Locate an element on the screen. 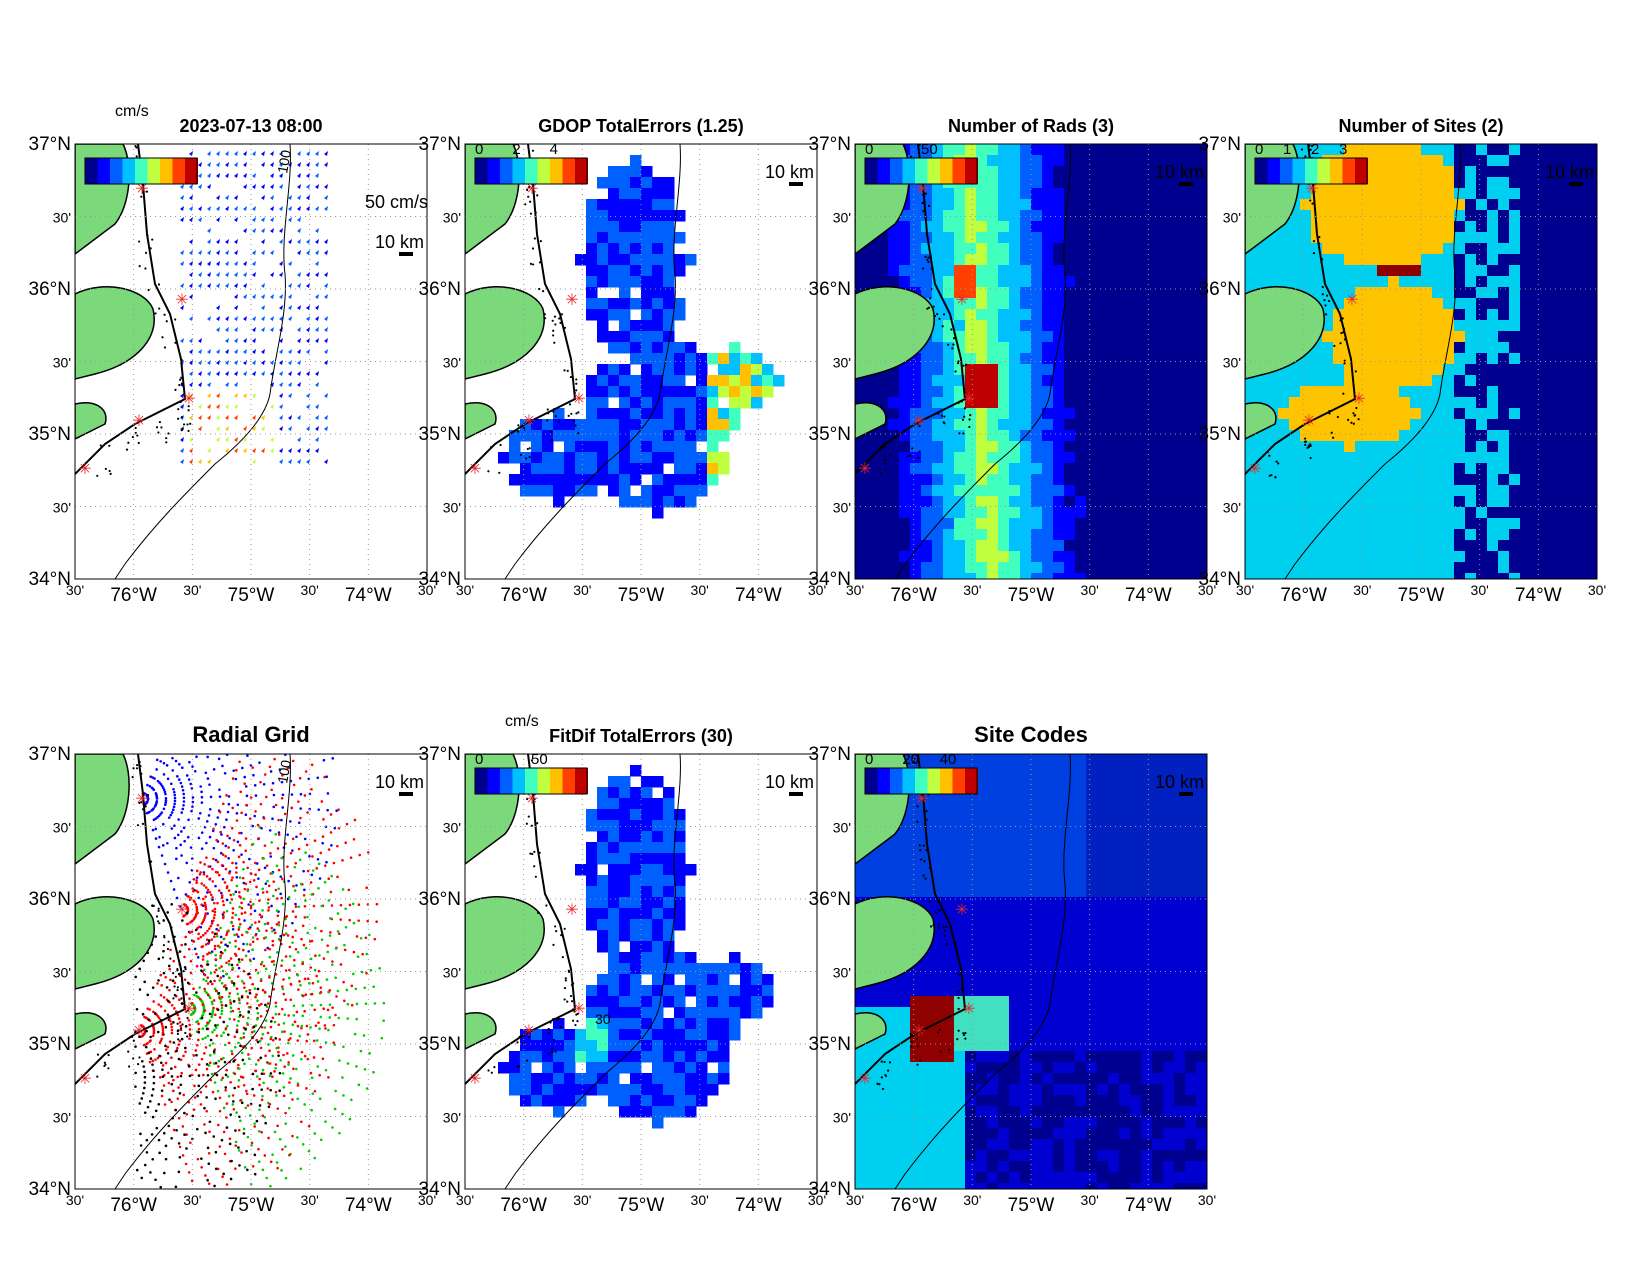 The width and height of the screenshot is (1650, 1275). lon-tick-label: 74°W is located at coordinates (758, 595).